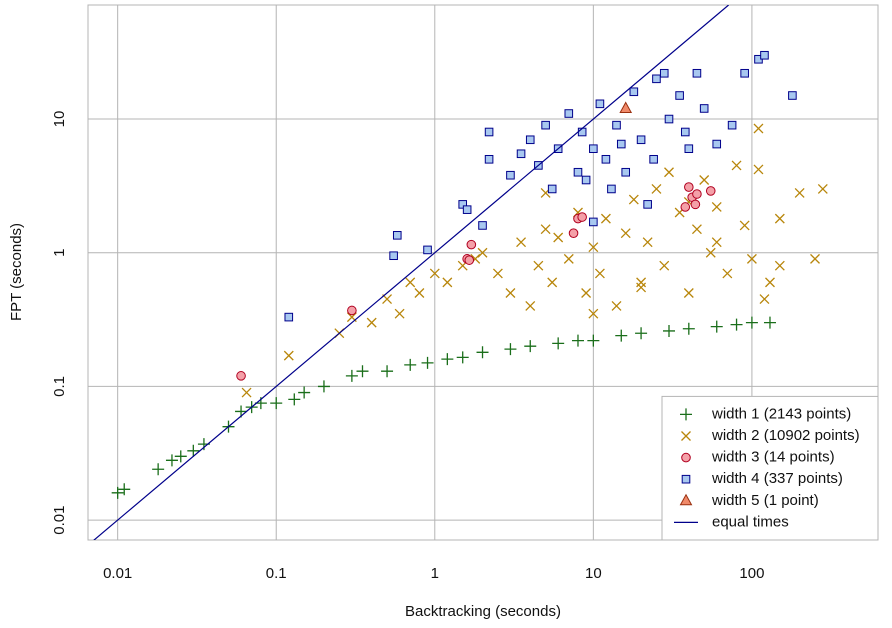 The width and height of the screenshot is (892, 628). I want to click on legend-label: width 5 (1 point), so click(765, 500).